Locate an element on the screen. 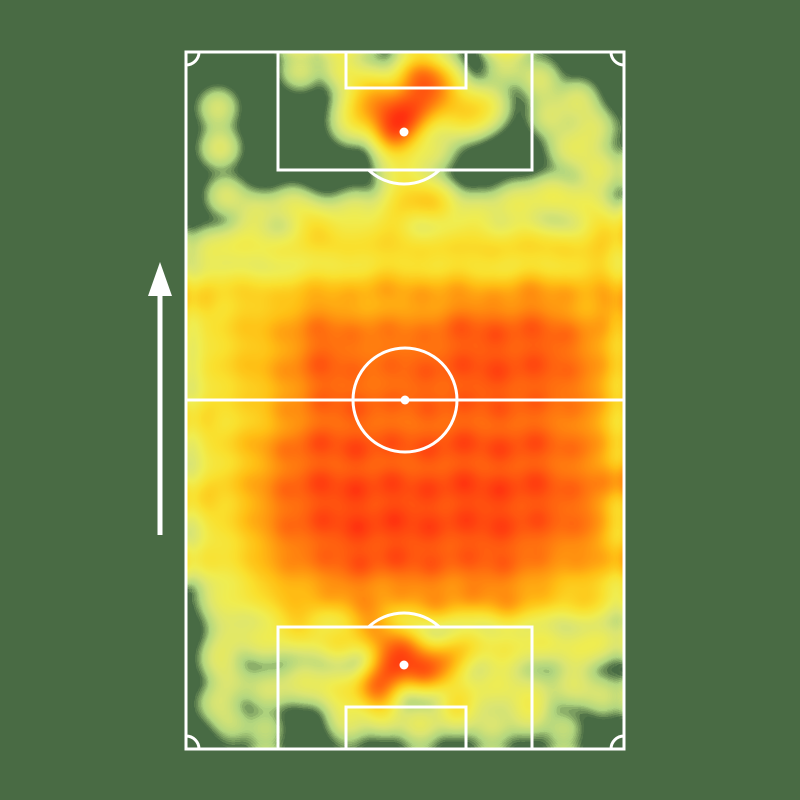 This screenshot has height=800, width=800. centre-circle is located at coordinates (405, 400).